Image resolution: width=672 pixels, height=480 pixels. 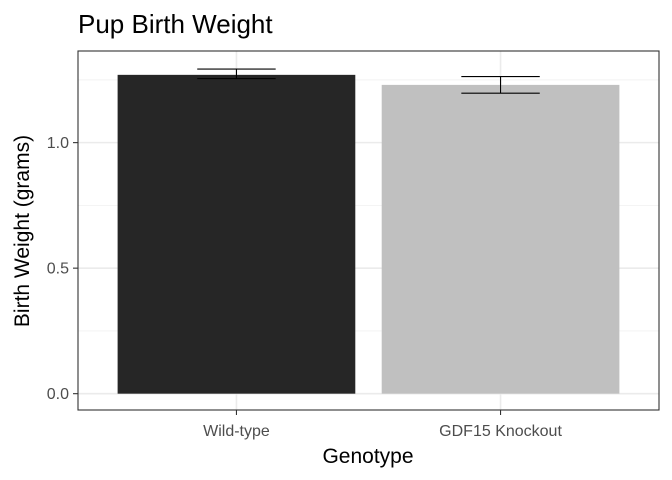 What do you see at coordinates (382, 425) in the screenshot?
I see `x-axis: Wild-type GDF15 Knockout` at bounding box center [382, 425].